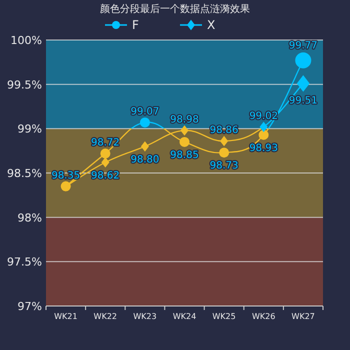  I want to click on data-label: 98.35, so click(65, 176).